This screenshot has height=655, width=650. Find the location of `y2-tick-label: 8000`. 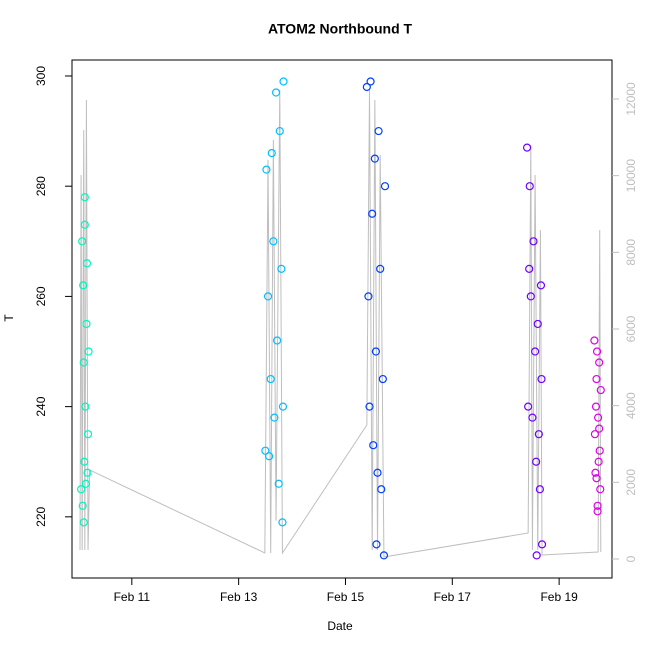

y2-tick-label: 8000 is located at coordinates (631, 252).